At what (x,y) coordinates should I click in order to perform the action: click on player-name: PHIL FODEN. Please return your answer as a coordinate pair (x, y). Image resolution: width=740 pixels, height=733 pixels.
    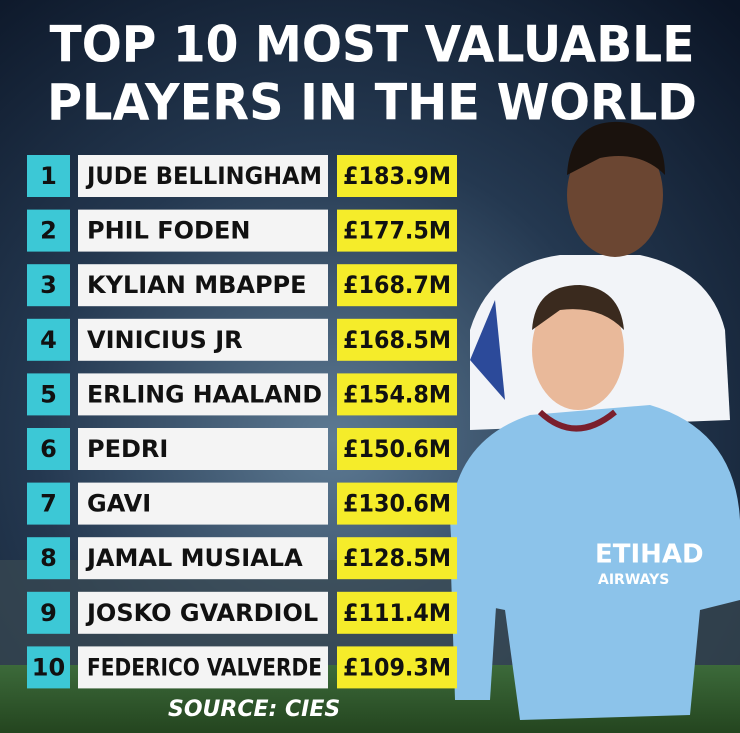
    Looking at the image, I should click on (168, 231).